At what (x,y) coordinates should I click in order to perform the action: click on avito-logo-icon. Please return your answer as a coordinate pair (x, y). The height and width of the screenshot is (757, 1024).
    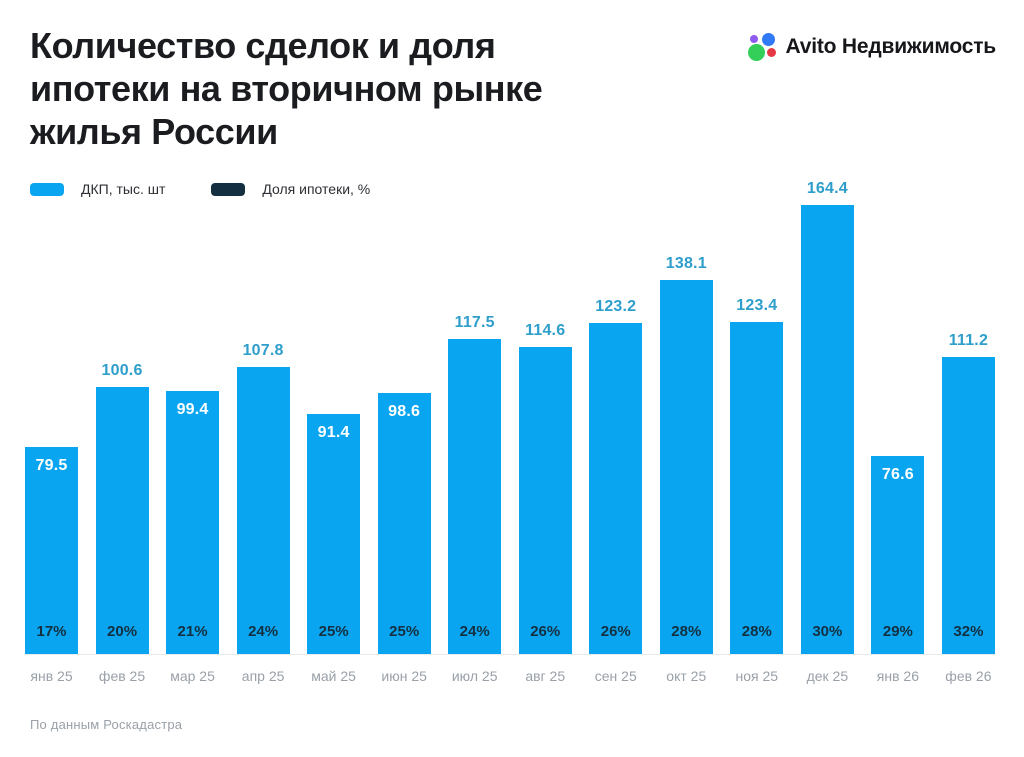
    Looking at the image, I should click on (762, 47).